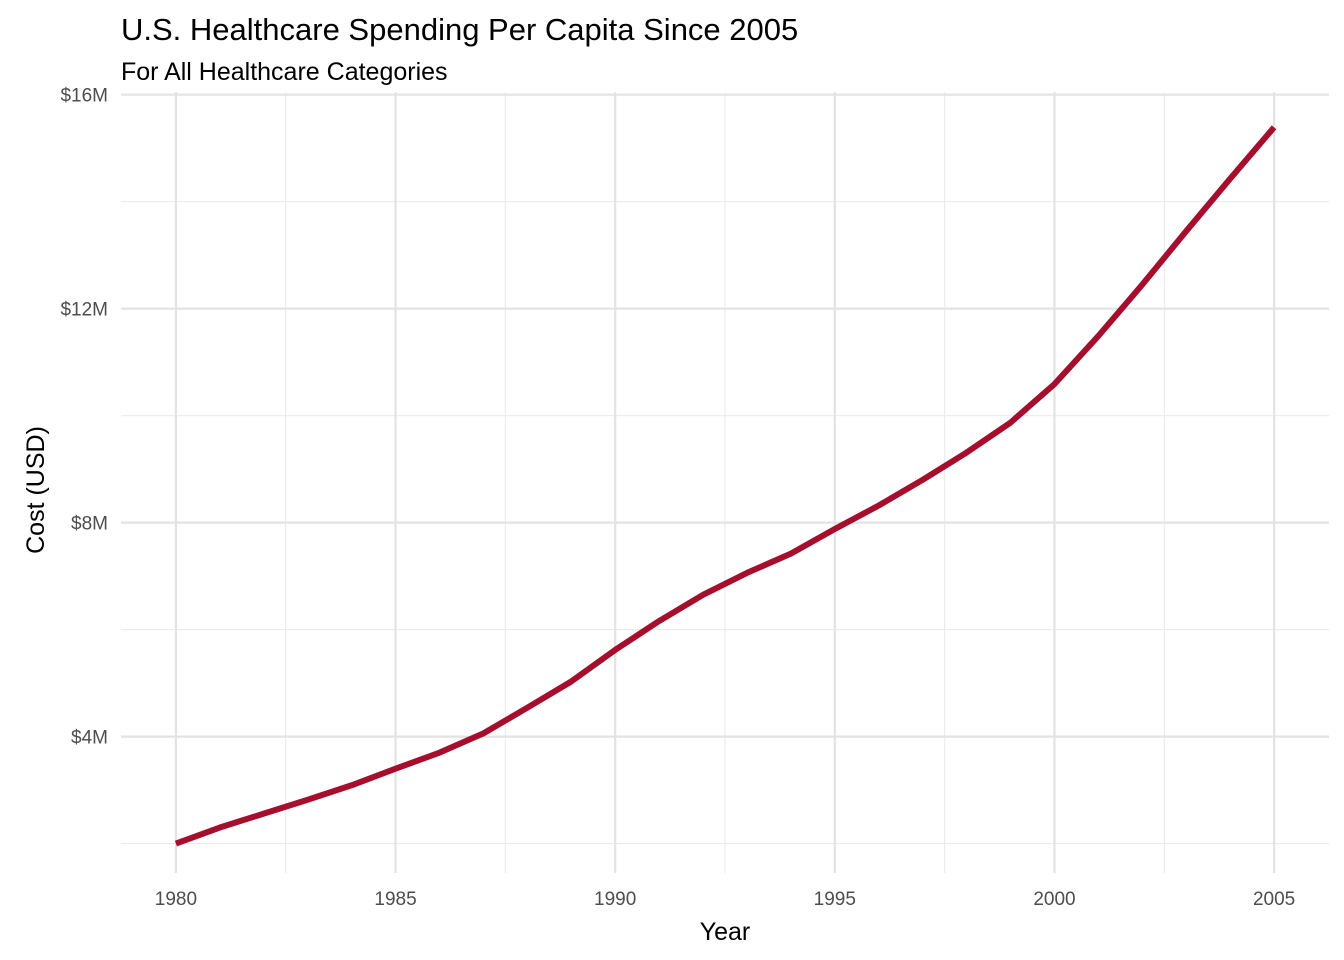  I want to click on x-tick-label: 1980, so click(176, 899).